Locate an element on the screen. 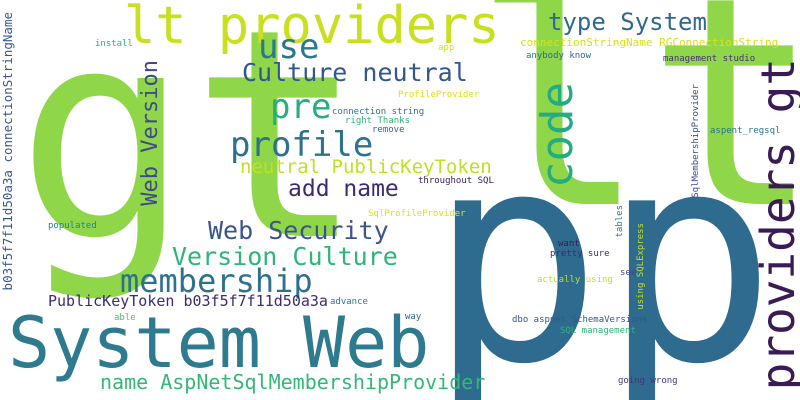 The image size is (800, 400). word-going-wrong: going wrong is located at coordinates (648, 381).